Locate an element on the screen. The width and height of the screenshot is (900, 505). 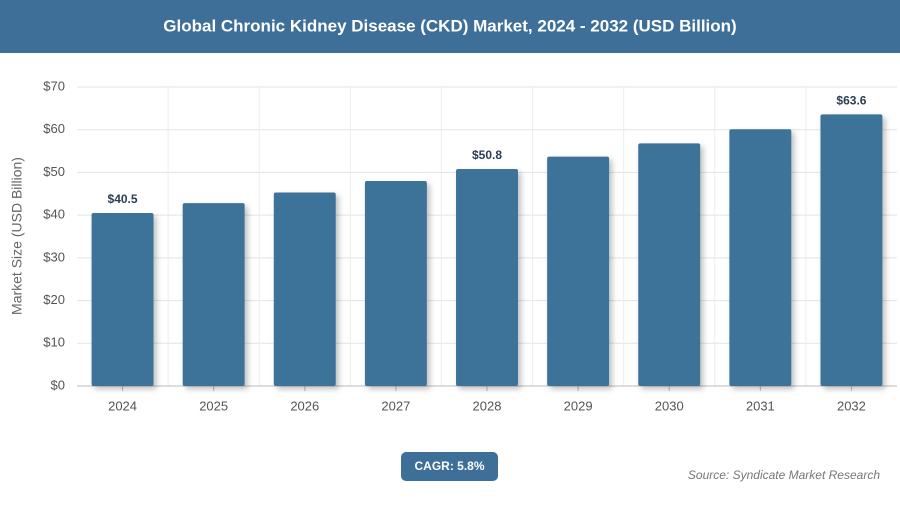
x-tick-label: 2026 is located at coordinates (304, 405).